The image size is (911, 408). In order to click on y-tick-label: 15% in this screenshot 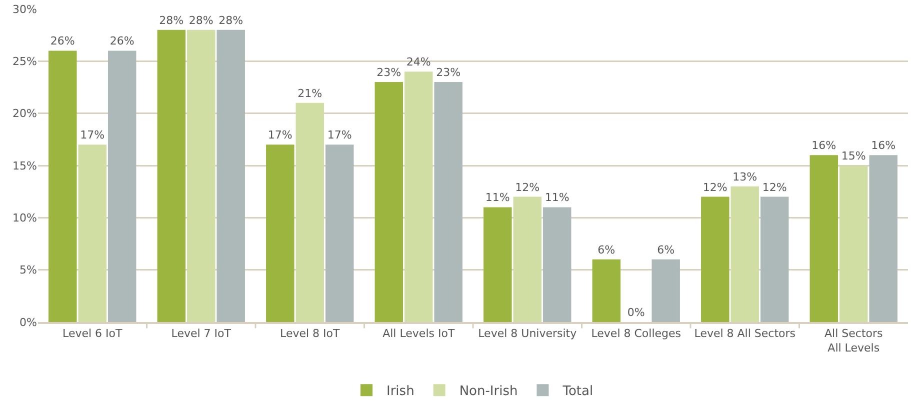, I will do `click(24, 165)`.